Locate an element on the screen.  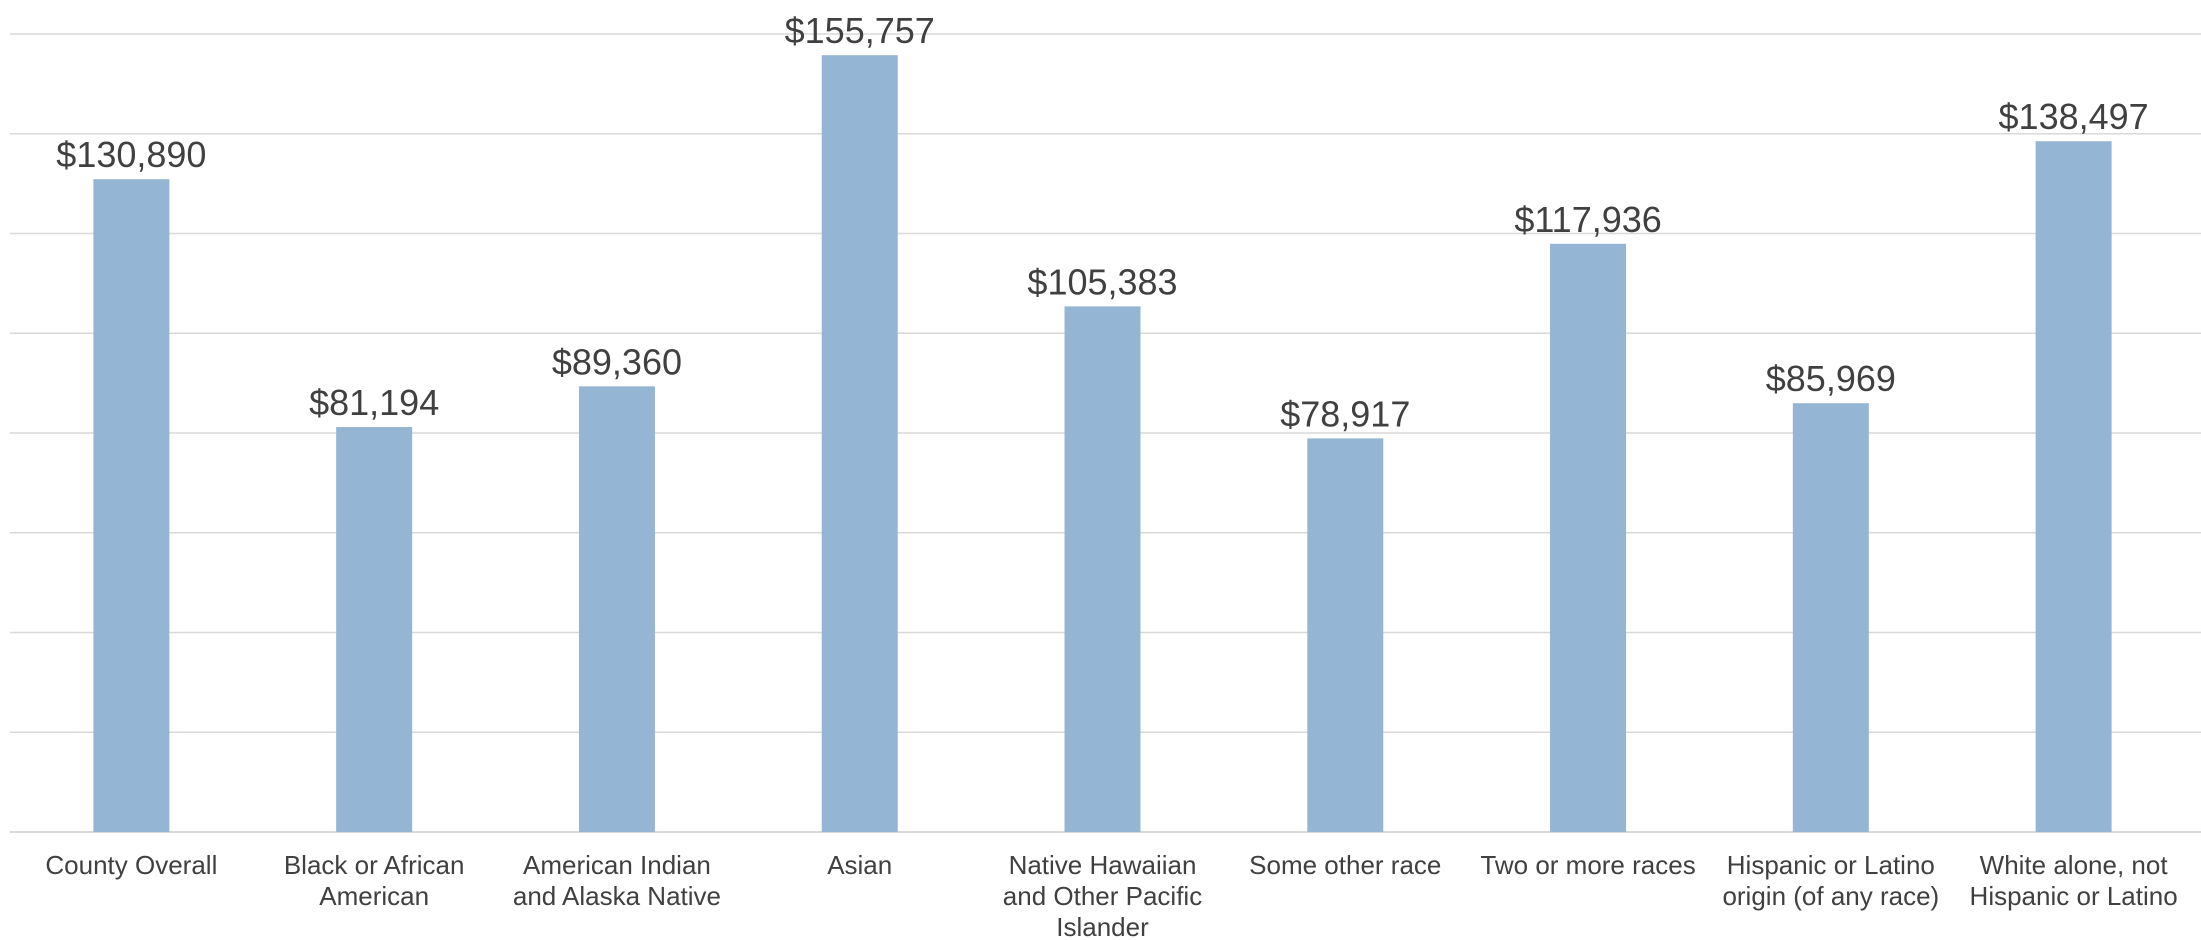
category-label: Hispanic or Latino origin (of any race) is located at coordinates (1830, 880).